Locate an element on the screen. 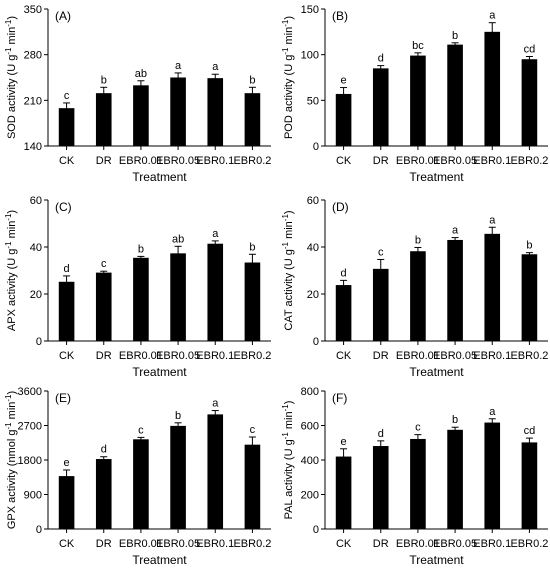 The width and height of the screenshot is (550, 568). y-axis-title-main: APX activity (U g is located at coordinates (12, 290).